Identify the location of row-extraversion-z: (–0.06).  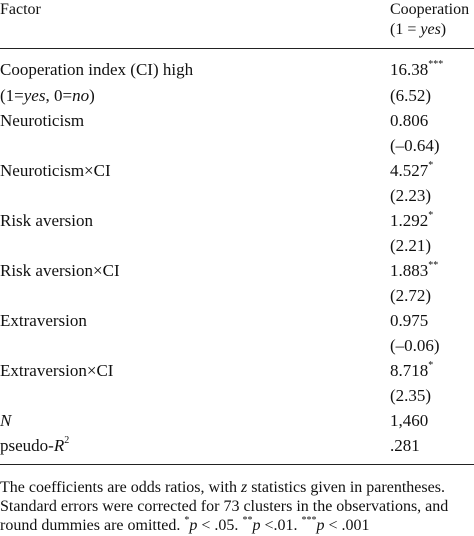
(415, 345).